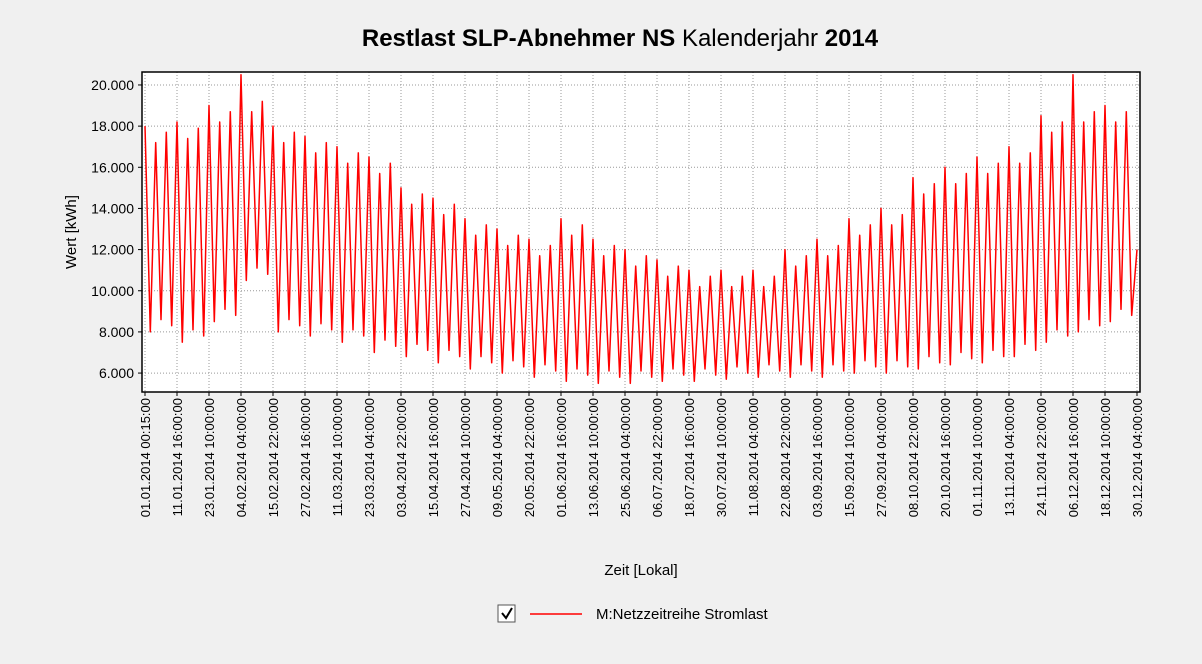 This screenshot has height=664, width=1202. What do you see at coordinates (913, 457) in the screenshot?
I see `x-tick-label: 08.10.2014 22:00:00` at bounding box center [913, 457].